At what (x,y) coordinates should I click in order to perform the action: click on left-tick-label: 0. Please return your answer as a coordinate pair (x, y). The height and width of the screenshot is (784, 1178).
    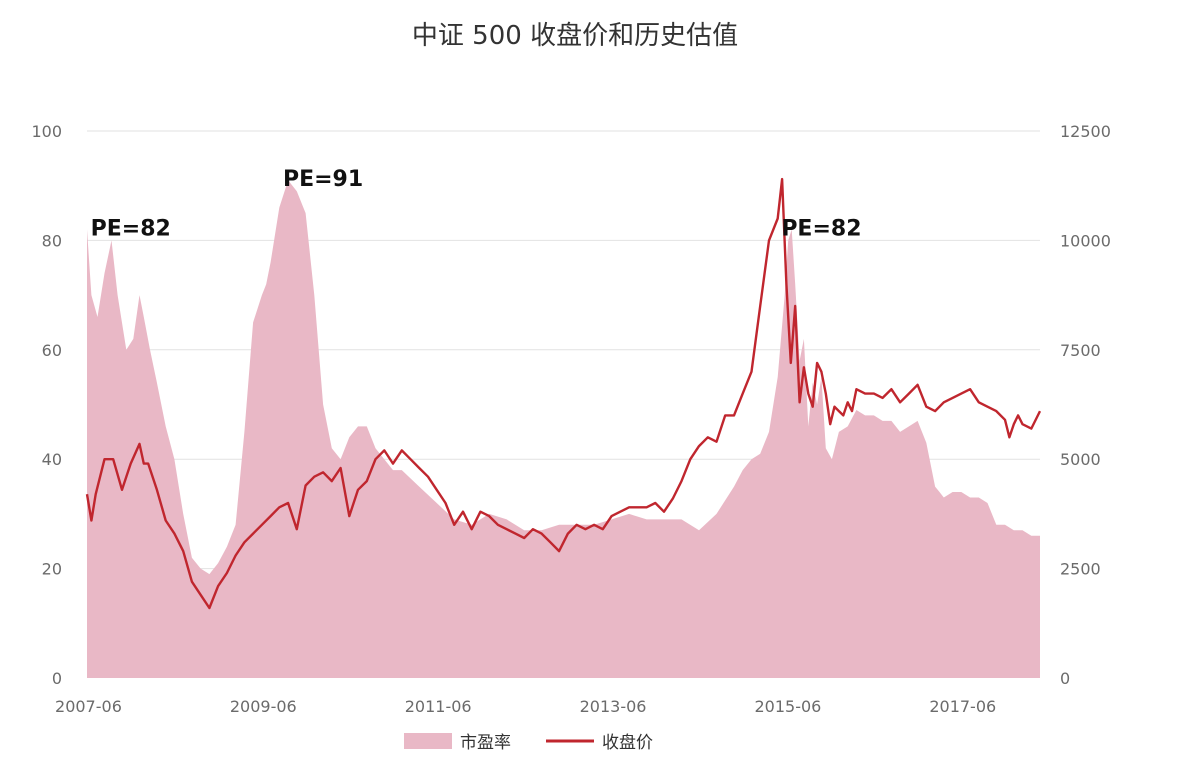
    Looking at the image, I should click on (57, 678).